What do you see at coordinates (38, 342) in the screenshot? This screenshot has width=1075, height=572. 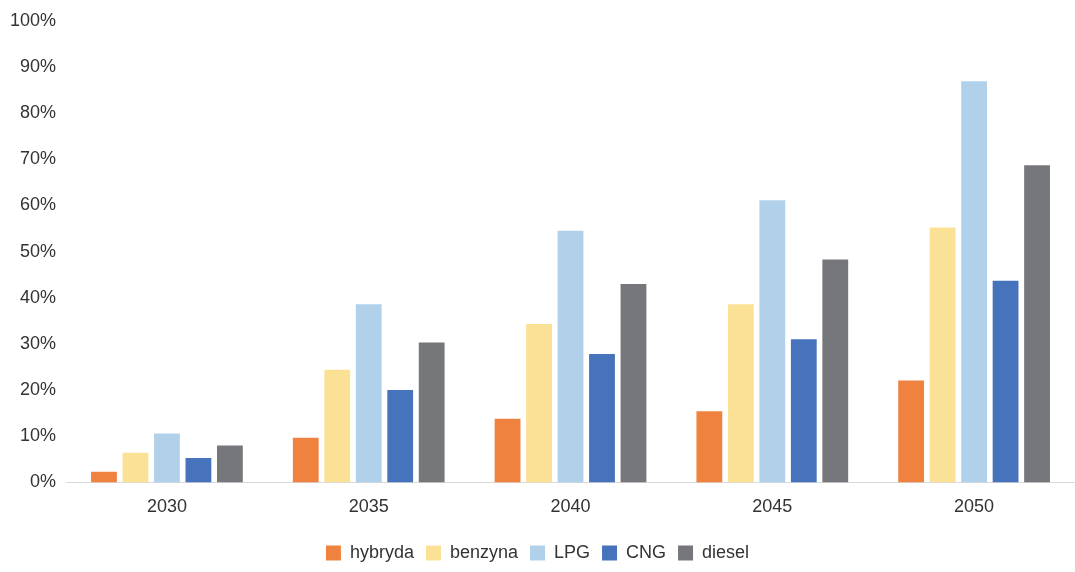 I see `y-tick-label: 30%` at bounding box center [38, 342].